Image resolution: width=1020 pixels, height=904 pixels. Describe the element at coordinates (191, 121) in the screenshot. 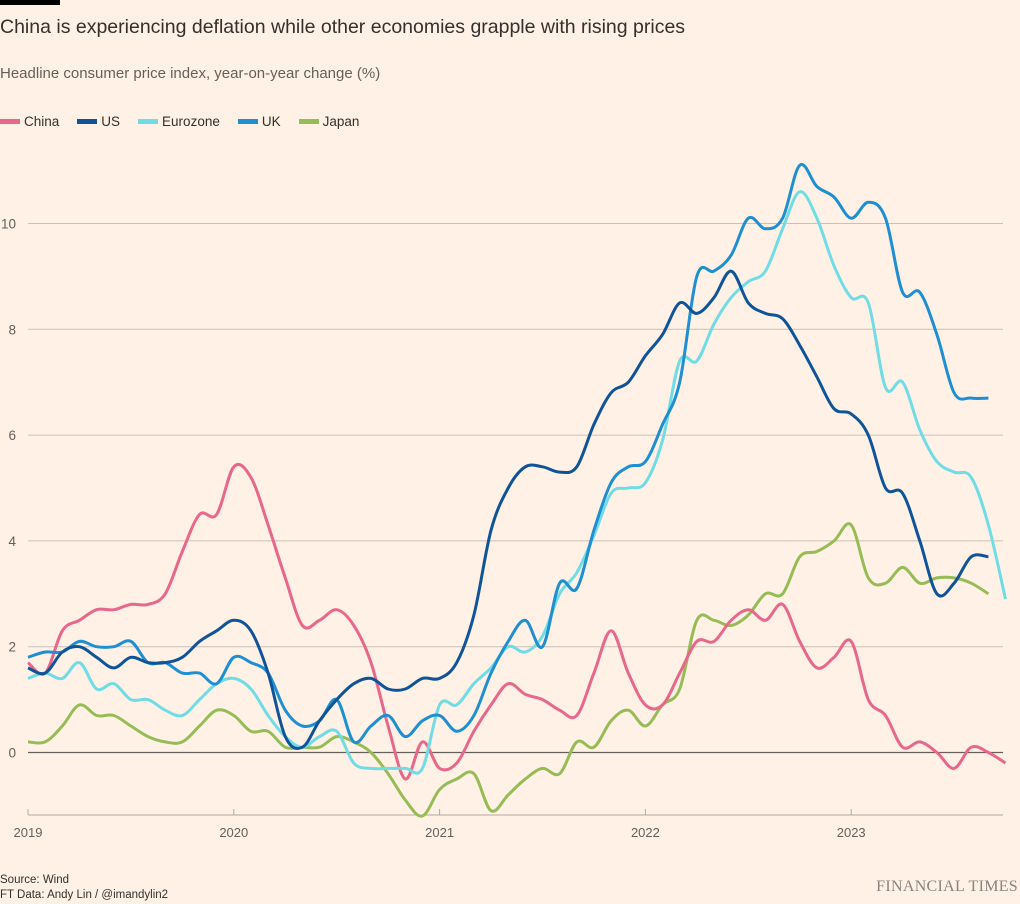

I see `legend-label-eurozone: Eurozone` at that location.